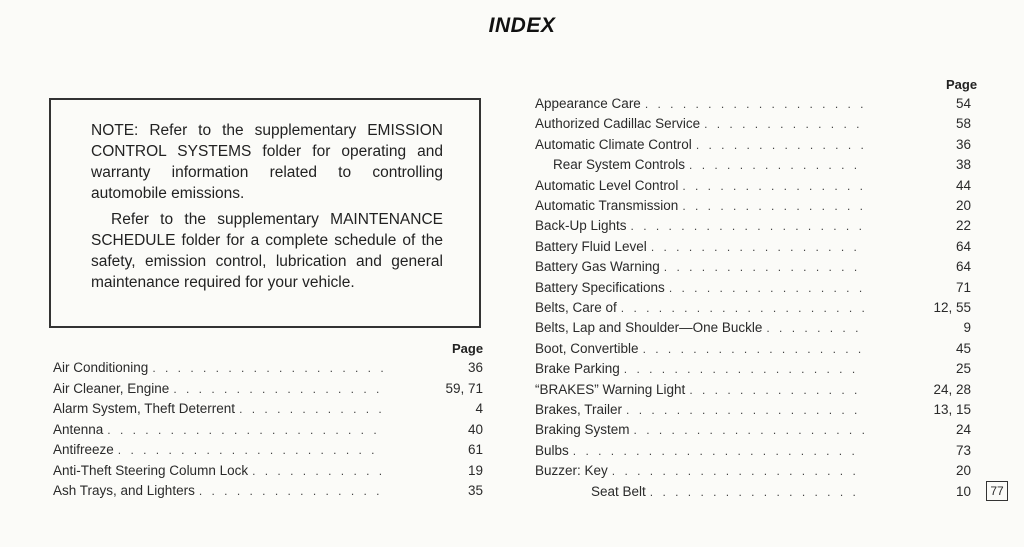  I want to click on entry-page: 9, so click(967, 328).